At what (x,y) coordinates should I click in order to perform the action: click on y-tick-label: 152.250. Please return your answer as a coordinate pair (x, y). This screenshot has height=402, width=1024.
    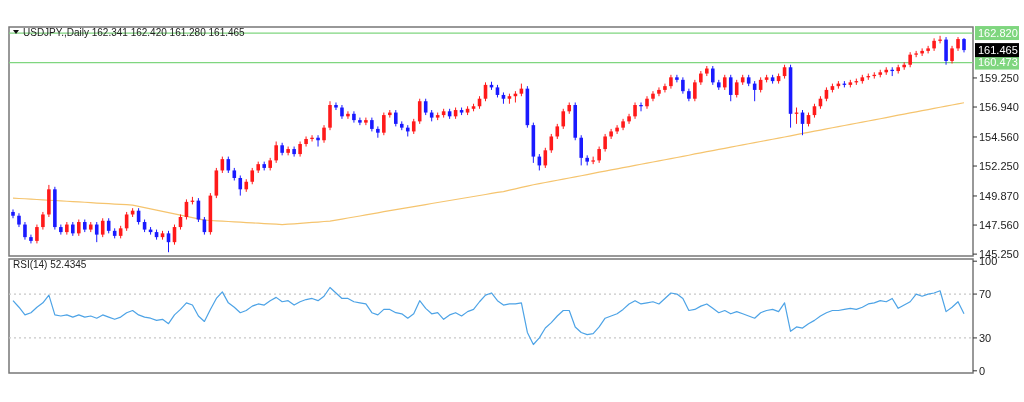
    Looking at the image, I should click on (999, 165).